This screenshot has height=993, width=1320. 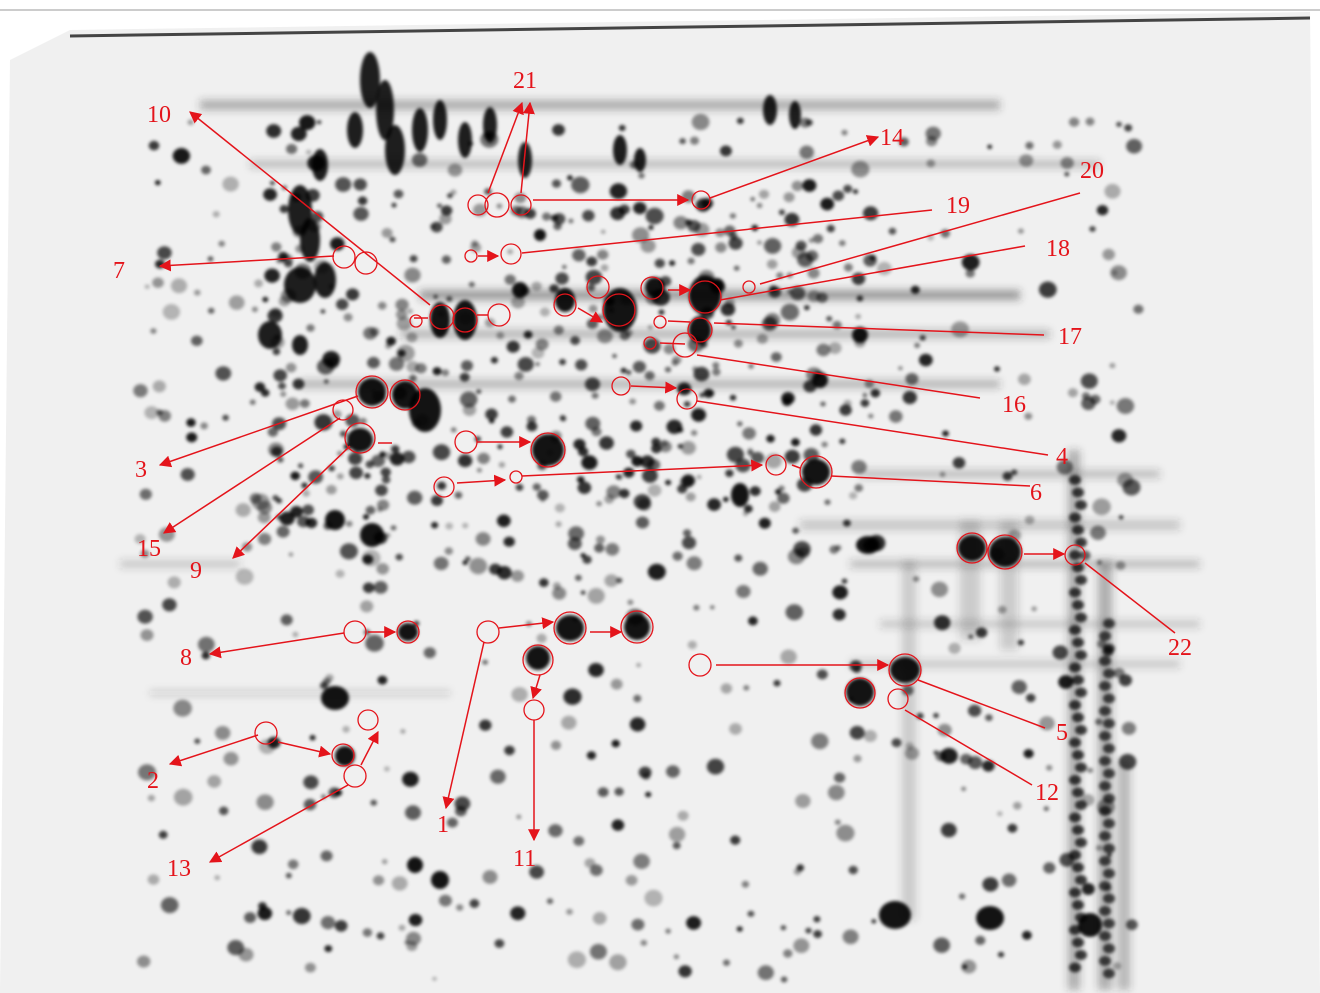 What do you see at coordinates (186, 658) in the screenshot?
I see `spot-label-8: 8` at bounding box center [186, 658].